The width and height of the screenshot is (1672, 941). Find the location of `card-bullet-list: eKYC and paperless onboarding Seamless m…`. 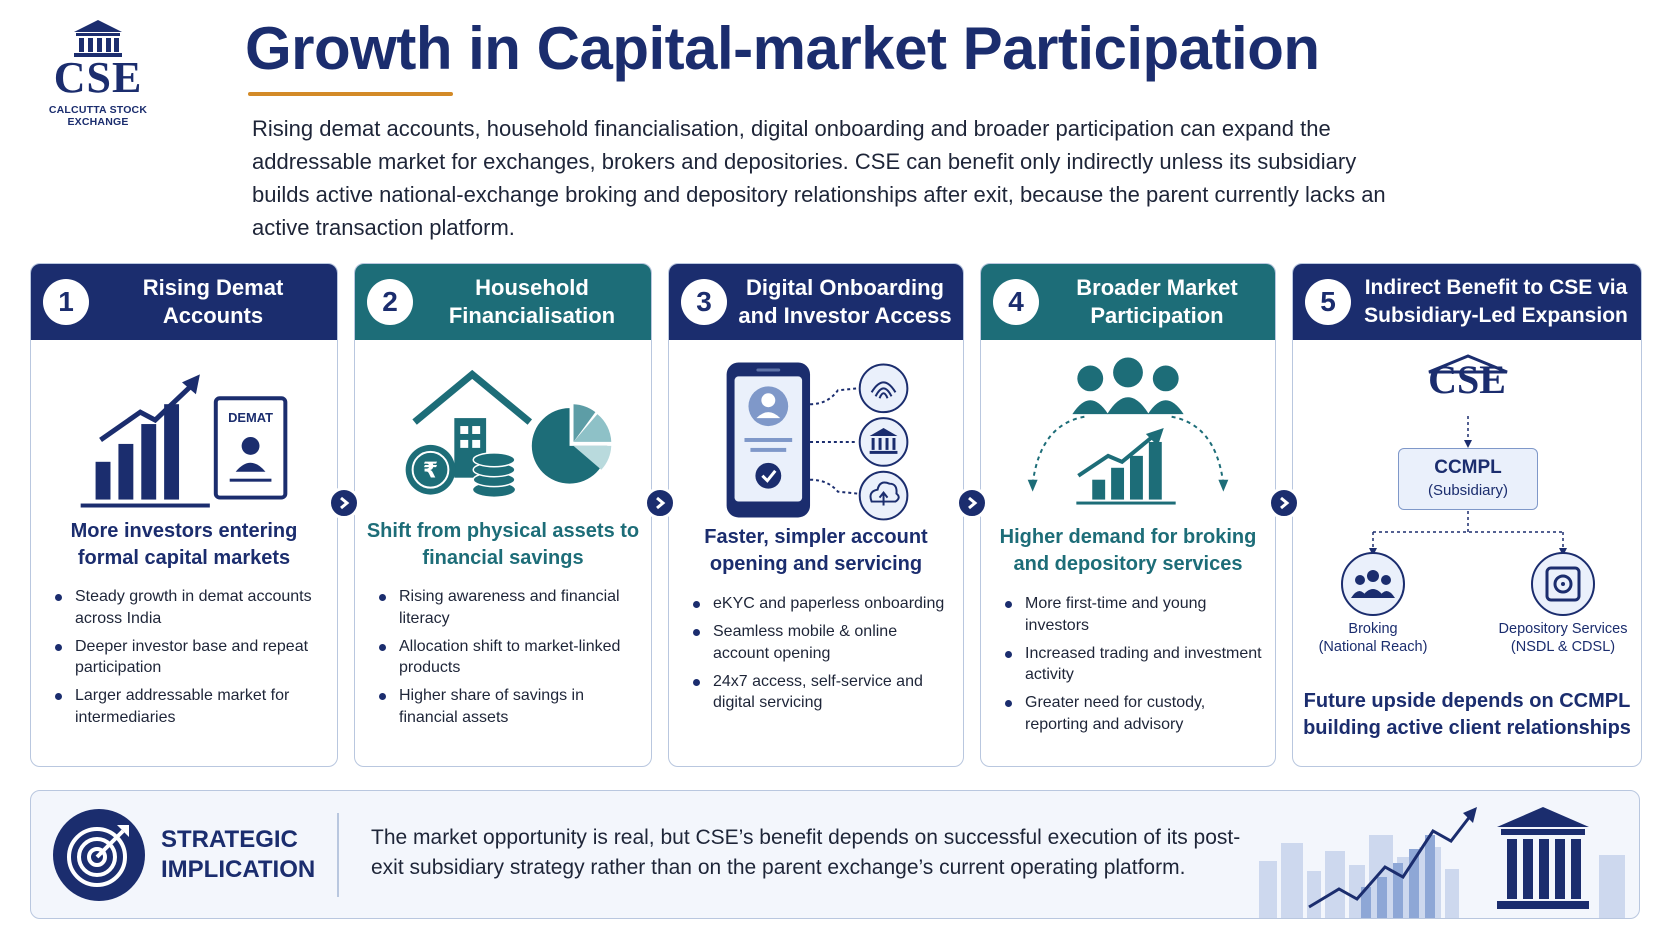

card-bullet-list: eKYC and paperless onboarding Seamless m… is located at coordinates (821, 656).